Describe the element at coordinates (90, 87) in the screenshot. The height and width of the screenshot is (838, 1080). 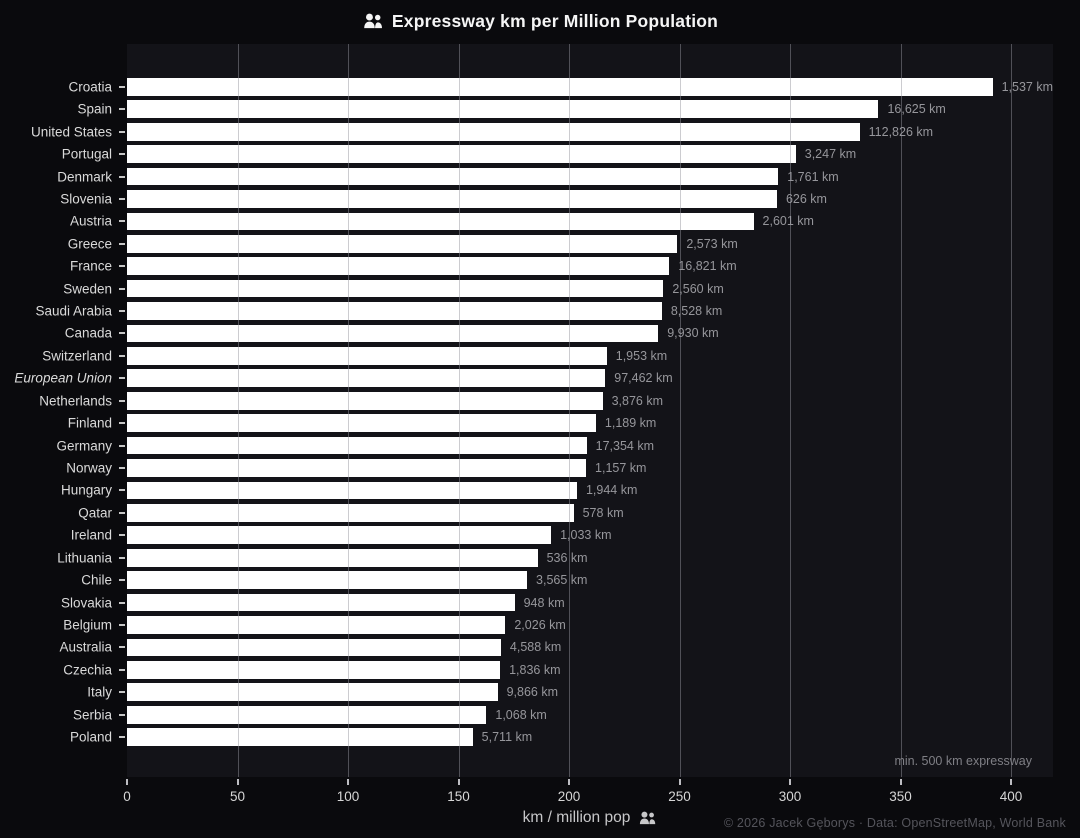
I see `category-label: Croatia` at that location.